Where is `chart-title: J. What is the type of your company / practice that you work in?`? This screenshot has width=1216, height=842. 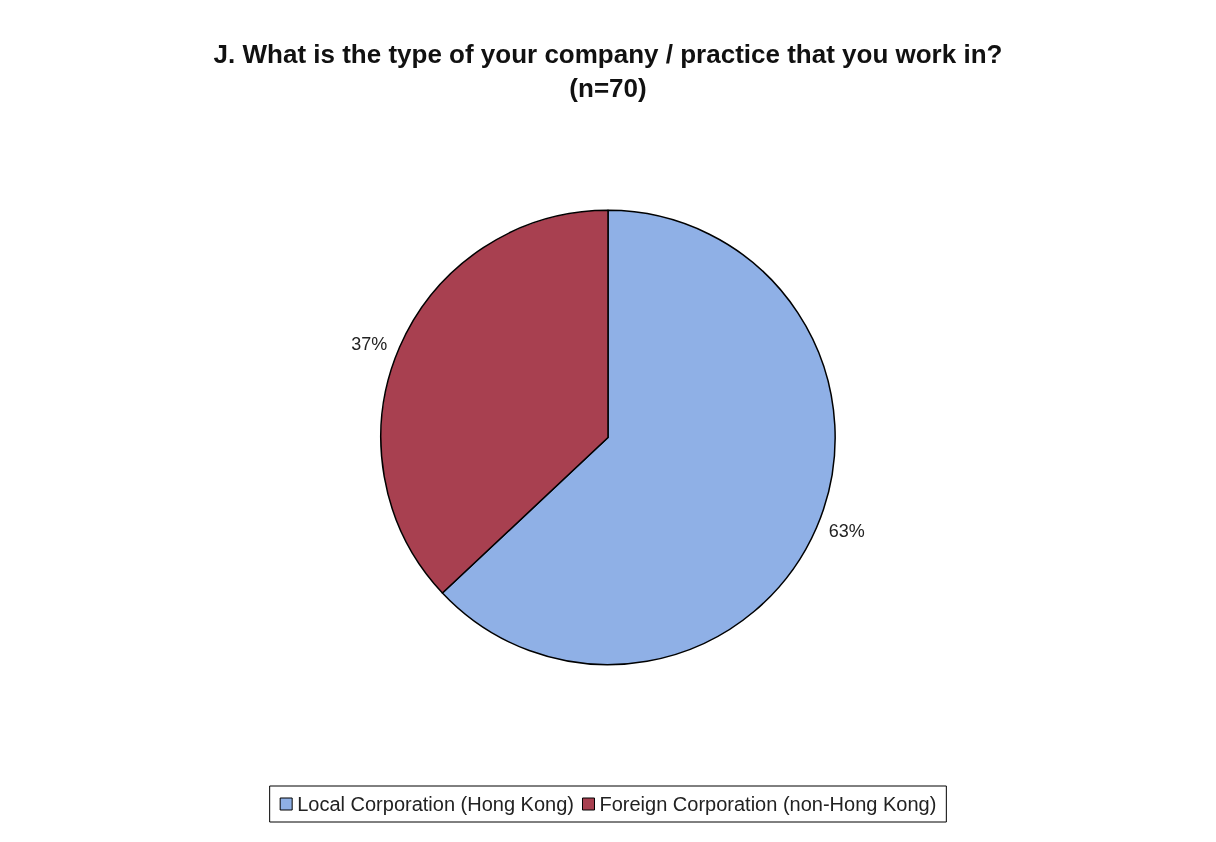 chart-title: J. What is the type of your company / practice that you work in? is located at coordinates (608, 54).